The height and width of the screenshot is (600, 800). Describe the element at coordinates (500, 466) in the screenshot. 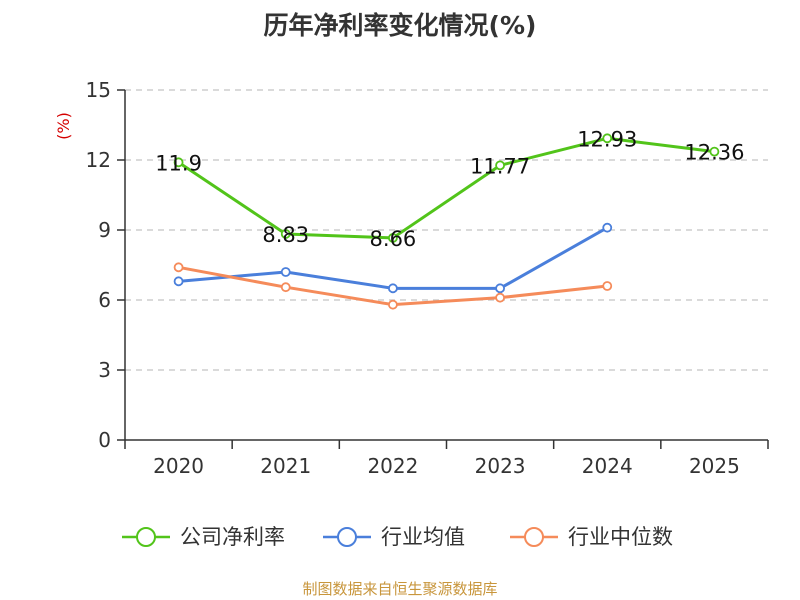

I see `x-tick-label: 2023` at that location.